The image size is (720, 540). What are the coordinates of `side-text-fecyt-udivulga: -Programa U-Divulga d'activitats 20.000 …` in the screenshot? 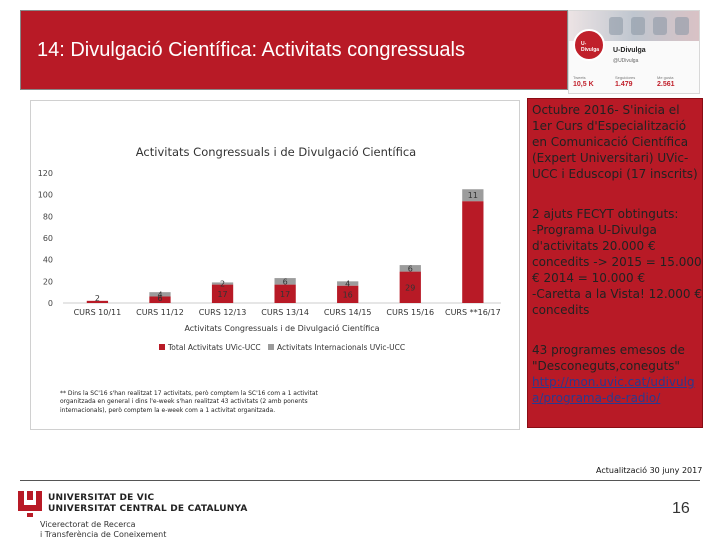 It's located at (617, 254).